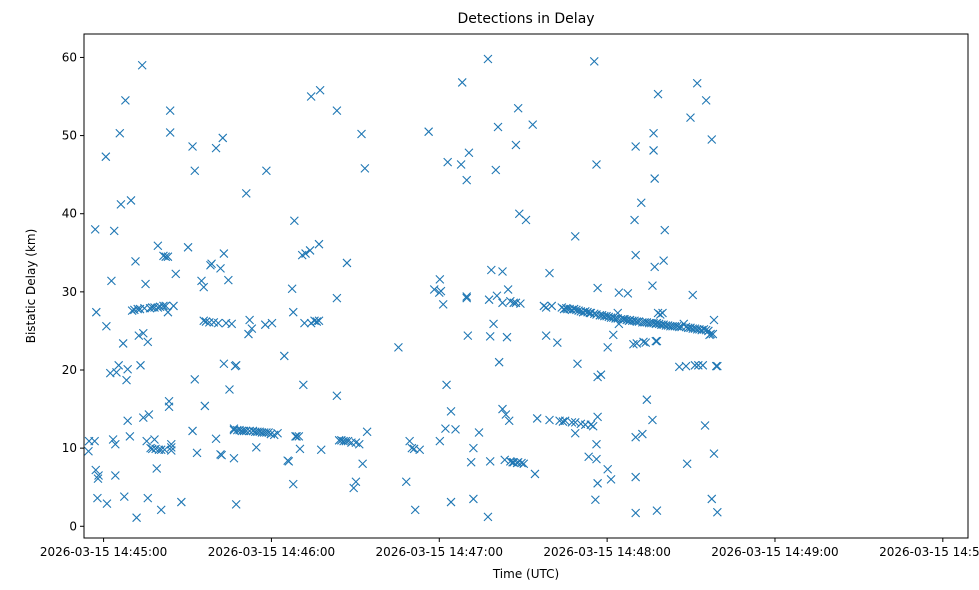 This screenshot has height=590, width=979. What do you see at coordinates (606, 552) in the screenshot?
I see `x-tick-label: 2026-03-15 14:48:00` at bounding box center [606, 552].